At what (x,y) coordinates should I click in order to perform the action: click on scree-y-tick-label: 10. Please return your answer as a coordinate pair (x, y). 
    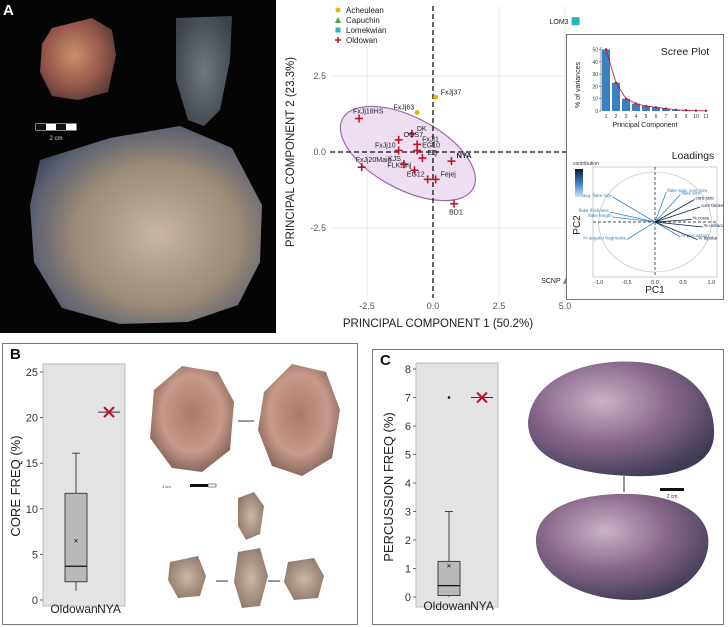
    Looking at the image, I should click on (595, 100).